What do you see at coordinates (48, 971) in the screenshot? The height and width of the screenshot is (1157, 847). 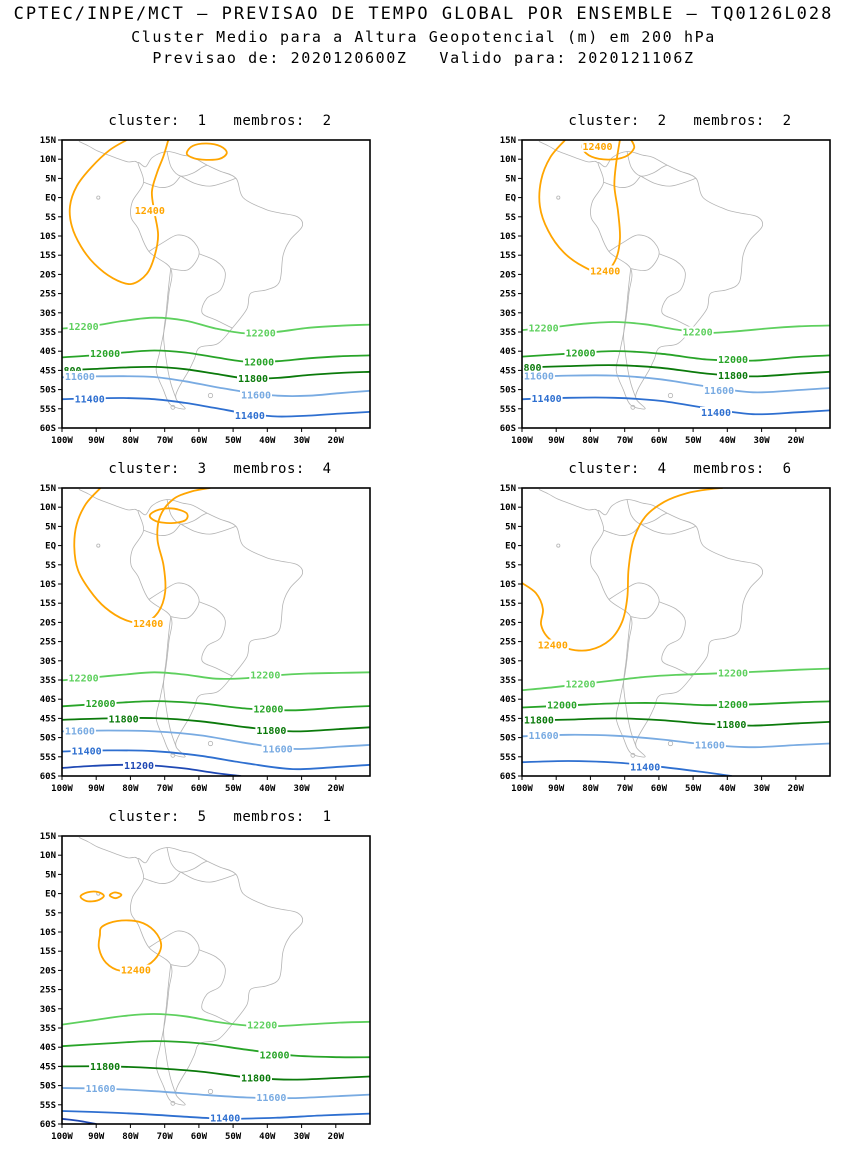 I see `lat-label: 20S` at bounding box center [48, 971].